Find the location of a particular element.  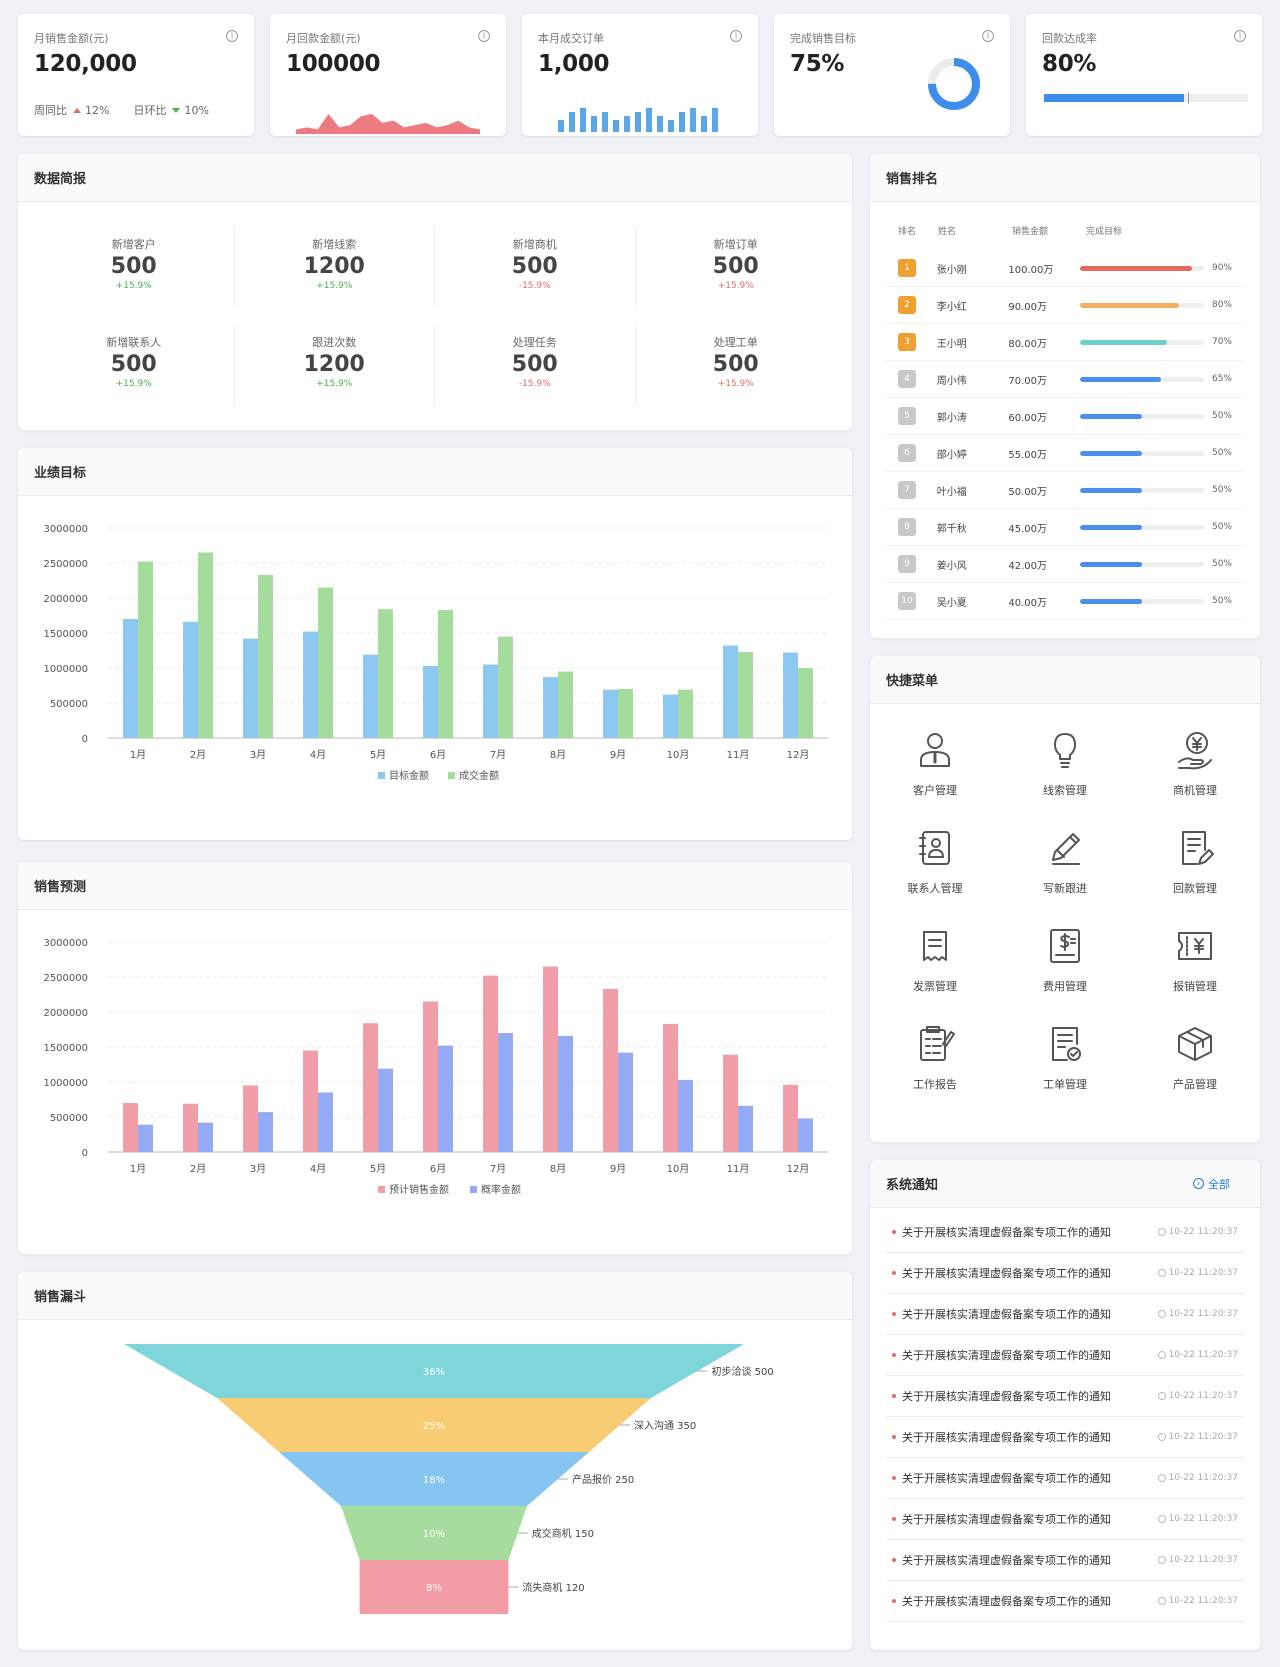

legend-label: 预计销售金额 is located at coordinates (419, 1189).